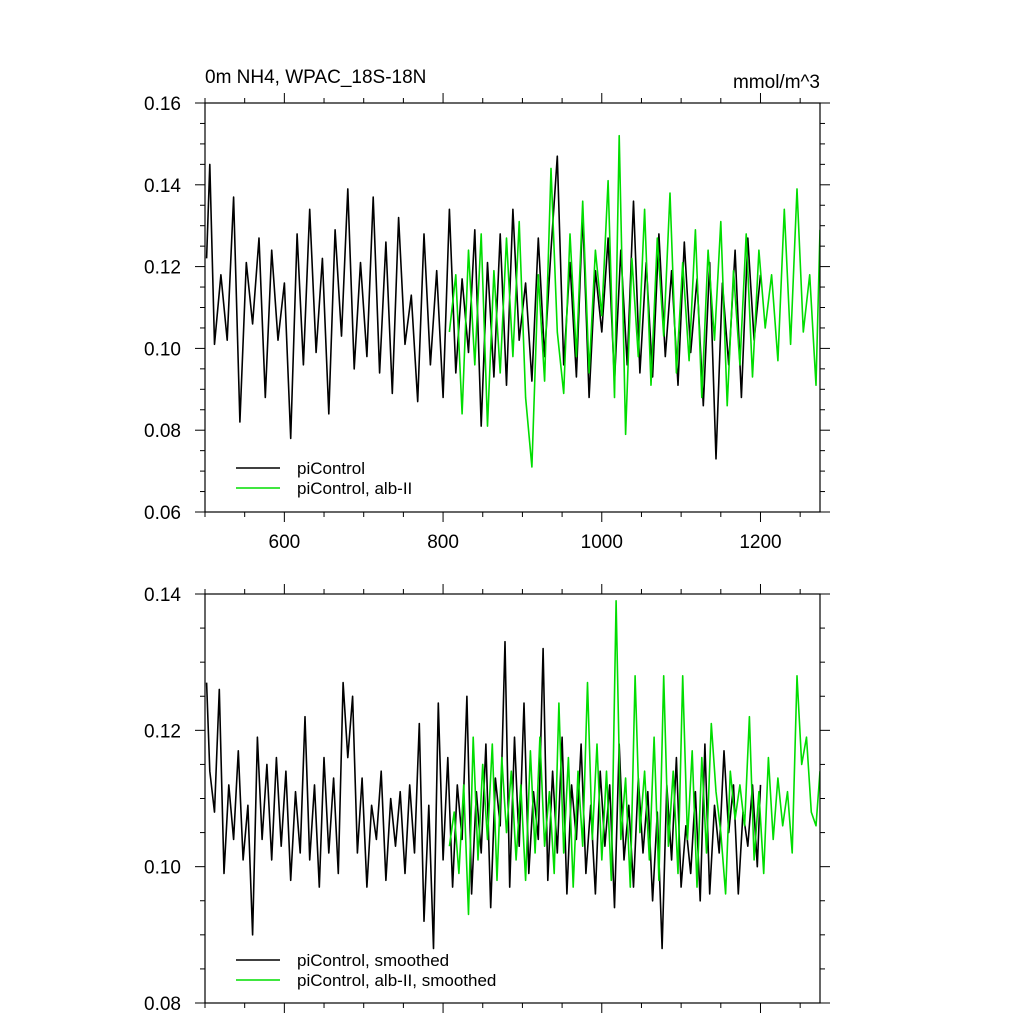 Image resolution: width=1024 pixels, height=1024 pixels. I want to click on x-tick-label: 1000, so click(602, 542).